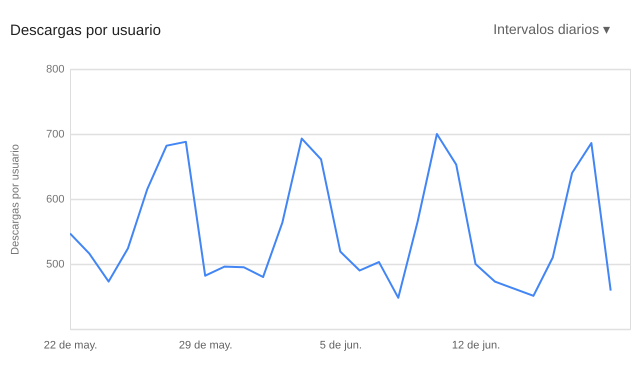 The image size is (640, 370). What do you see at coordinates (476, 346) in the screenshot?
I see `x-tick-label: 12 de jun.` at bounding box center [476, 346].